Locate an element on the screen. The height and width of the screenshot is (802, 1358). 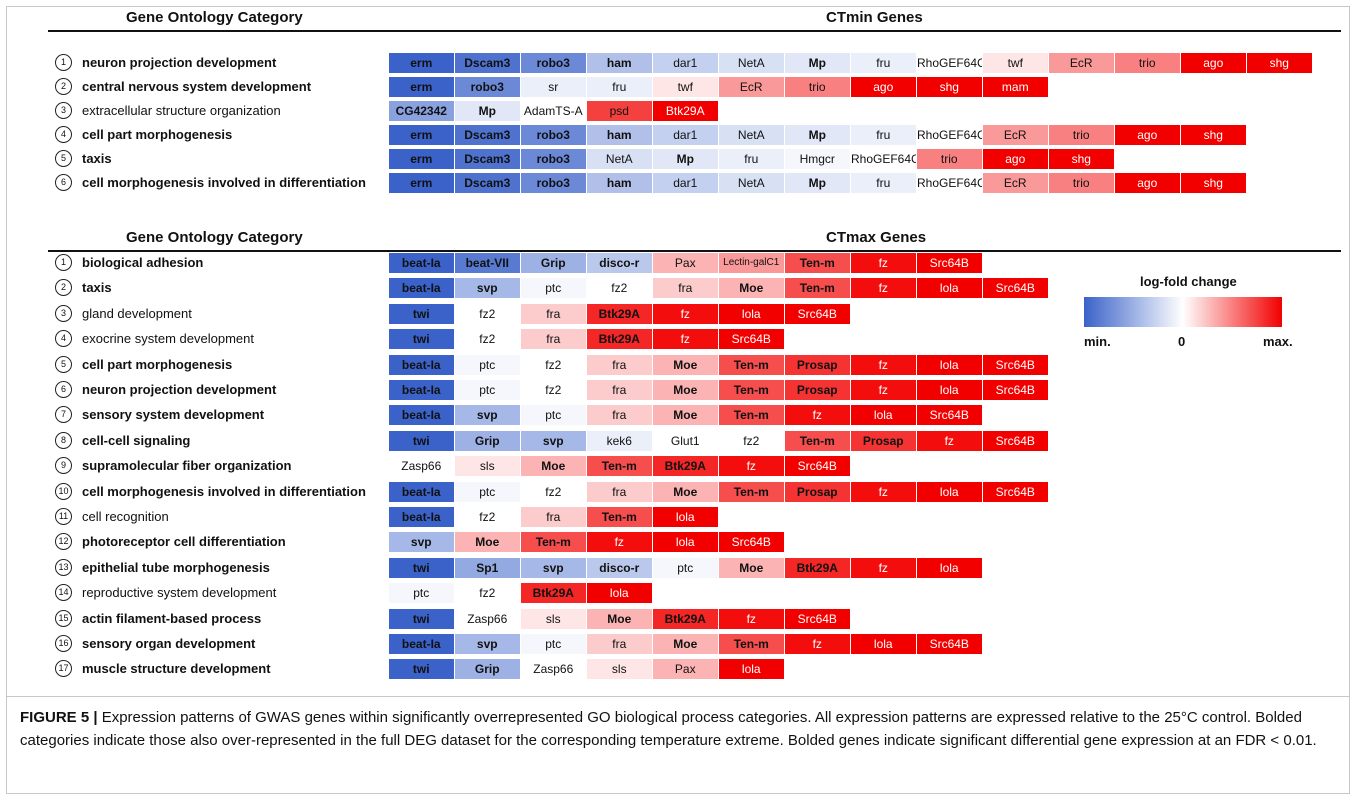
row-number-section2-13: 13 is located at coordinates (63, 567).